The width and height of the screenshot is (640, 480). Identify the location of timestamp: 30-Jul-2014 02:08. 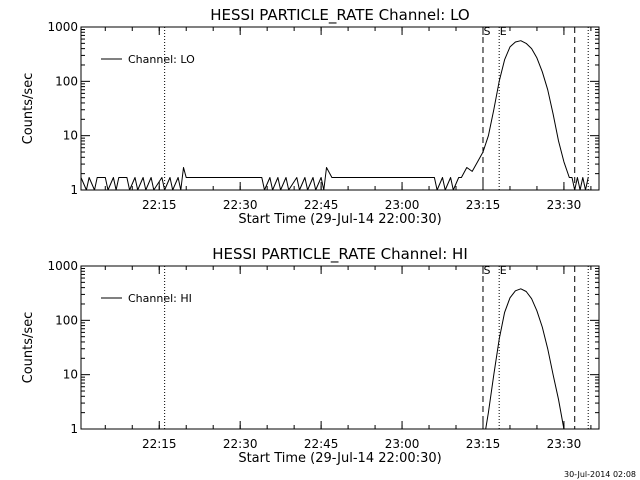
(599, 474).